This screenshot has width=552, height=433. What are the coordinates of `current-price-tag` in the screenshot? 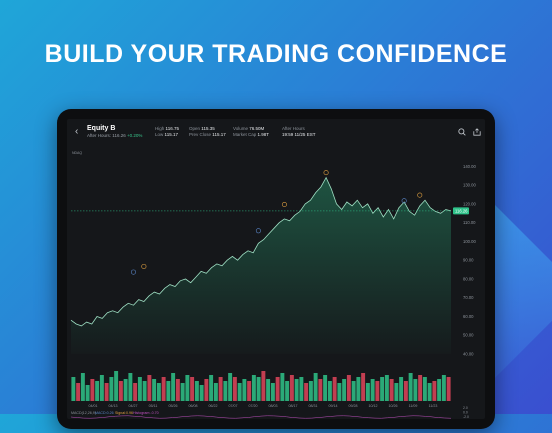 It's located at (461, 211).